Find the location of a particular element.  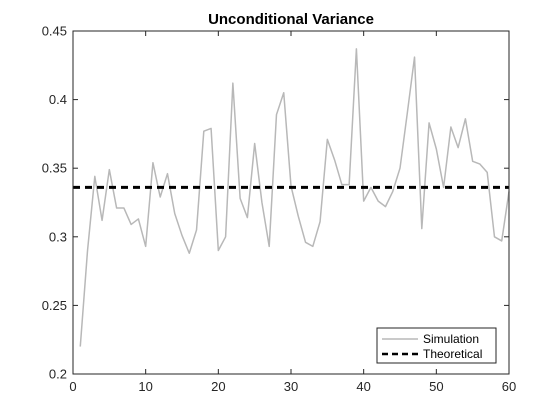

legend-box is located at coordinates (436, 345).